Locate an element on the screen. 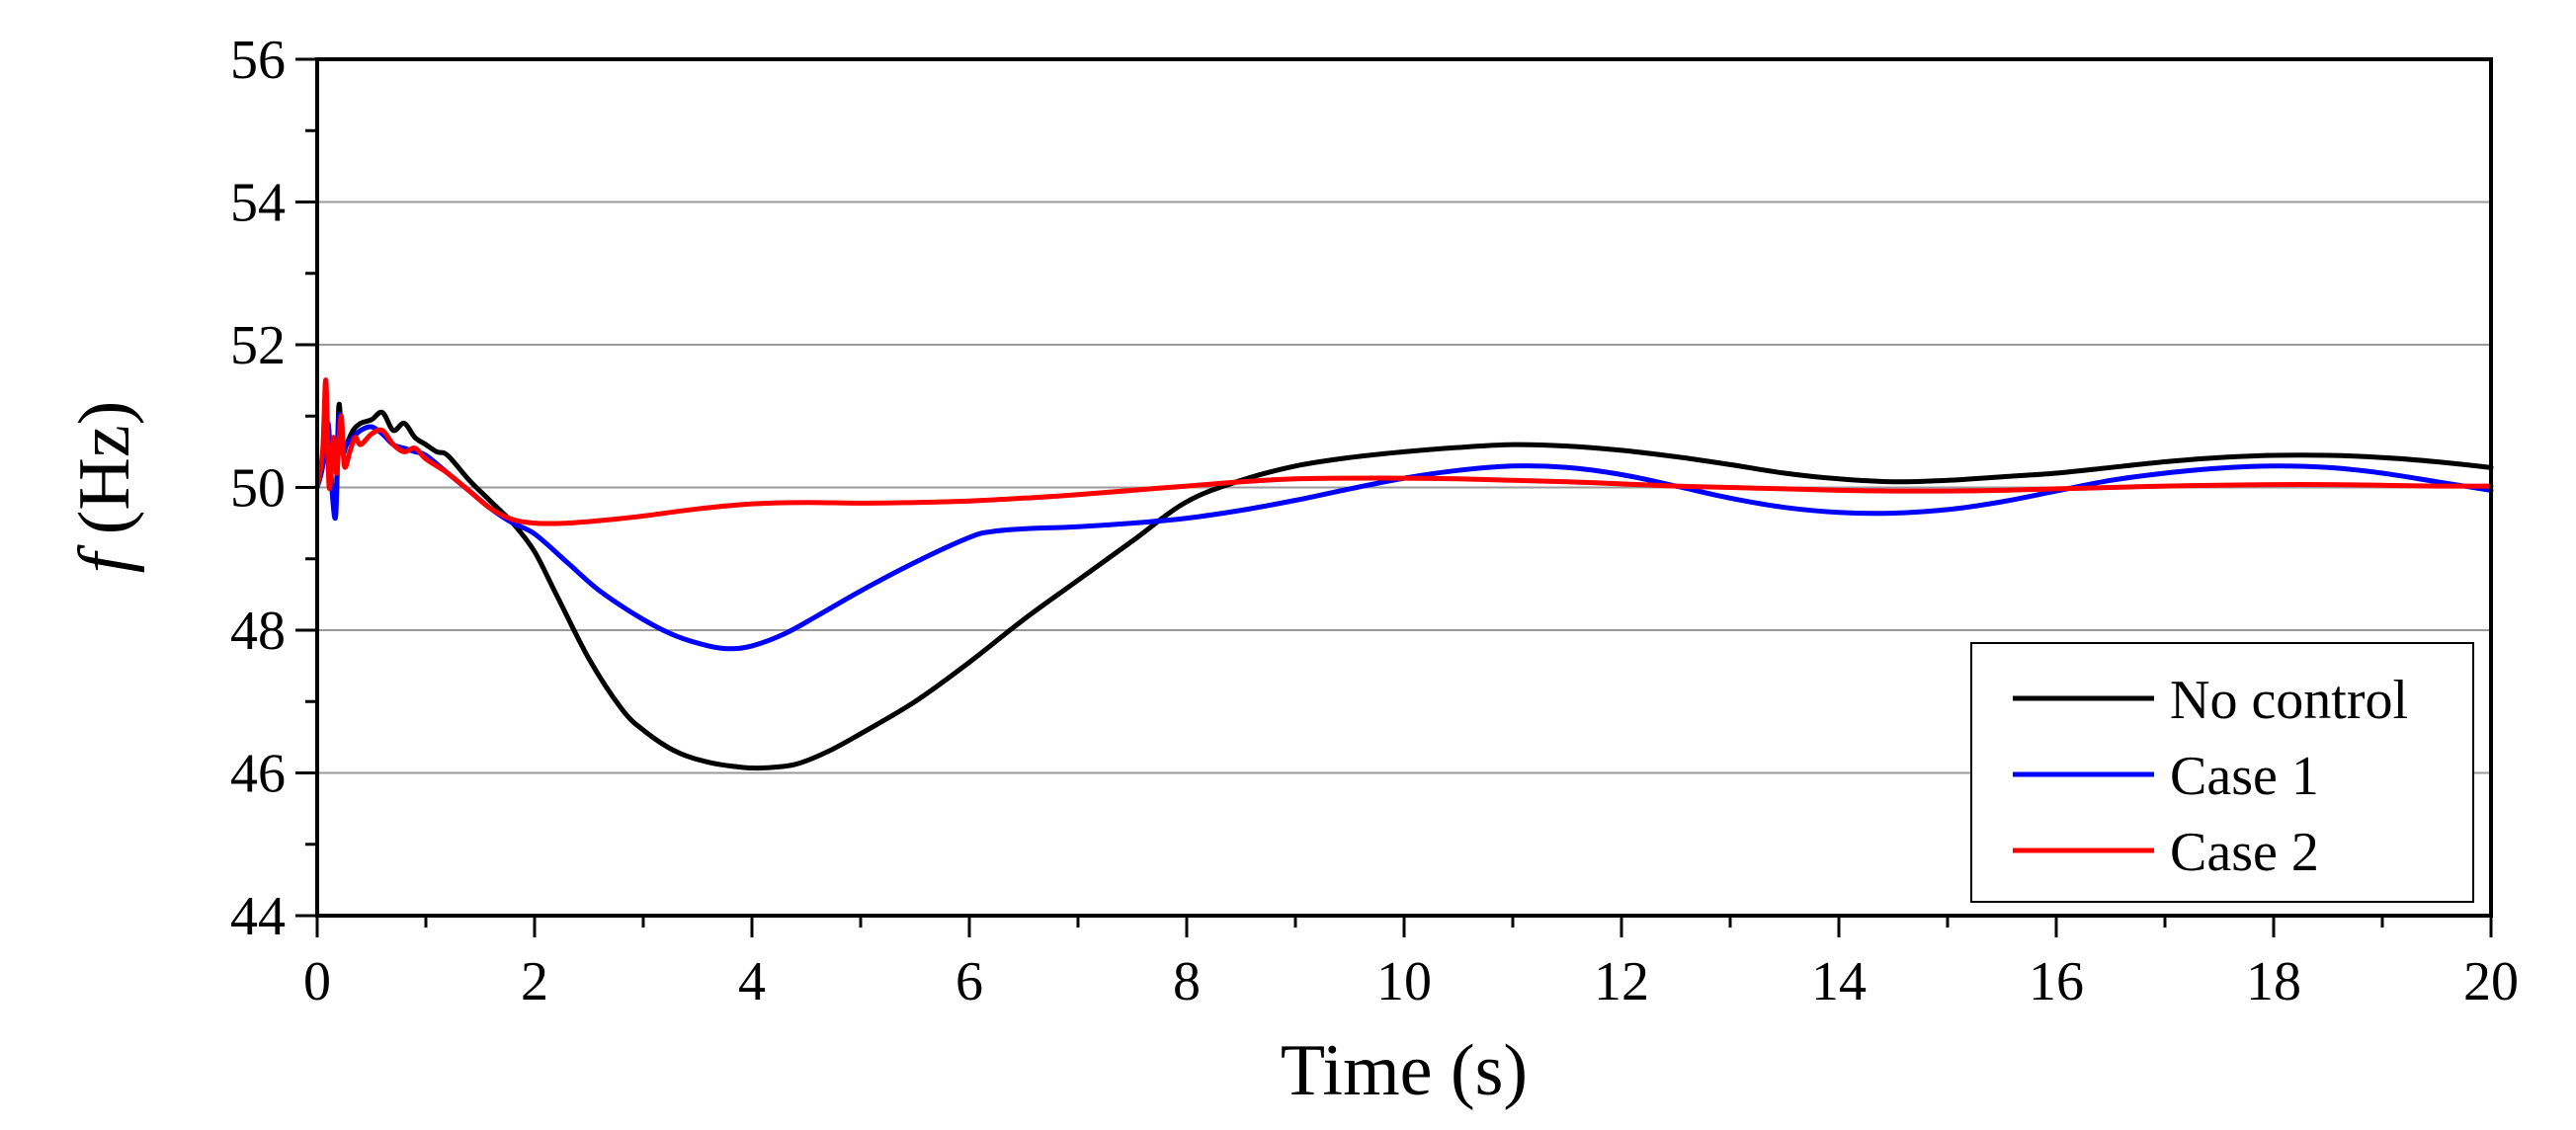 The width and height of the screenshot is (2576, 1130). x-tick-label: 8 is located at coordinates (1187, 981).